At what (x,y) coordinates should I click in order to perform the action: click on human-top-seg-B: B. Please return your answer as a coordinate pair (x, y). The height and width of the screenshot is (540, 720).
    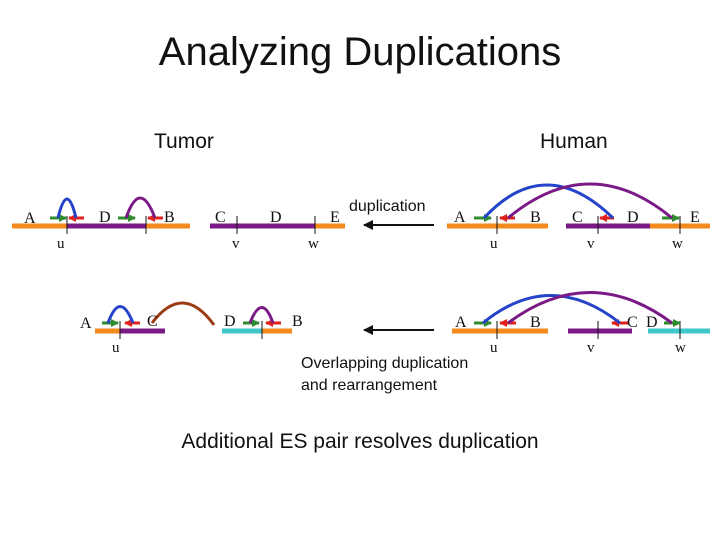
    Looking at the image, I should click on (535, 217).